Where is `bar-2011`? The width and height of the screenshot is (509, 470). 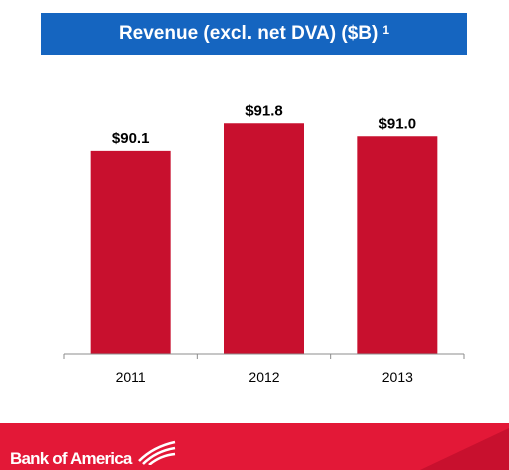
bar-2011 is located at coordinates (130, 252).